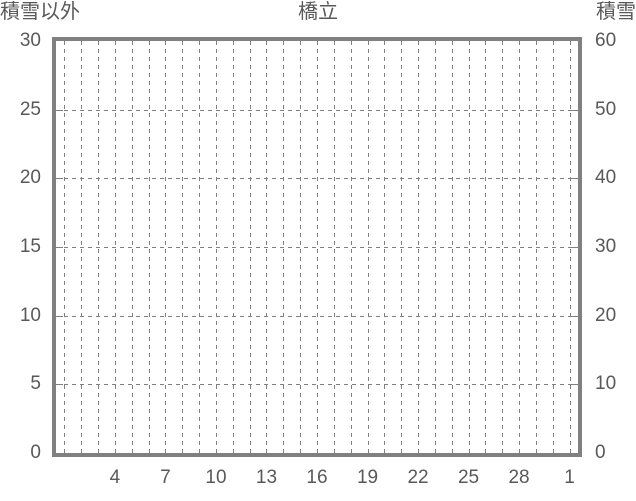  Describe the element at coordinates (30, 109) in the screenshot. I see `left-axis-tick-label: 25` at that location.